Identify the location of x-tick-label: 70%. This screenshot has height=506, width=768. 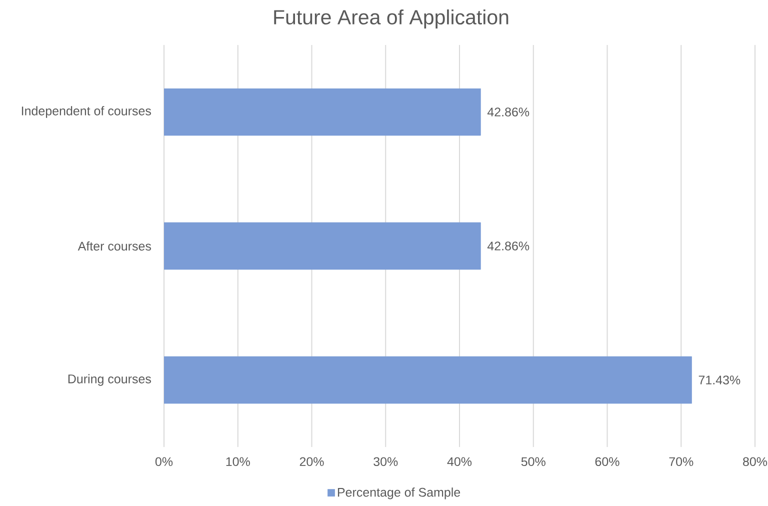
(681, 461).